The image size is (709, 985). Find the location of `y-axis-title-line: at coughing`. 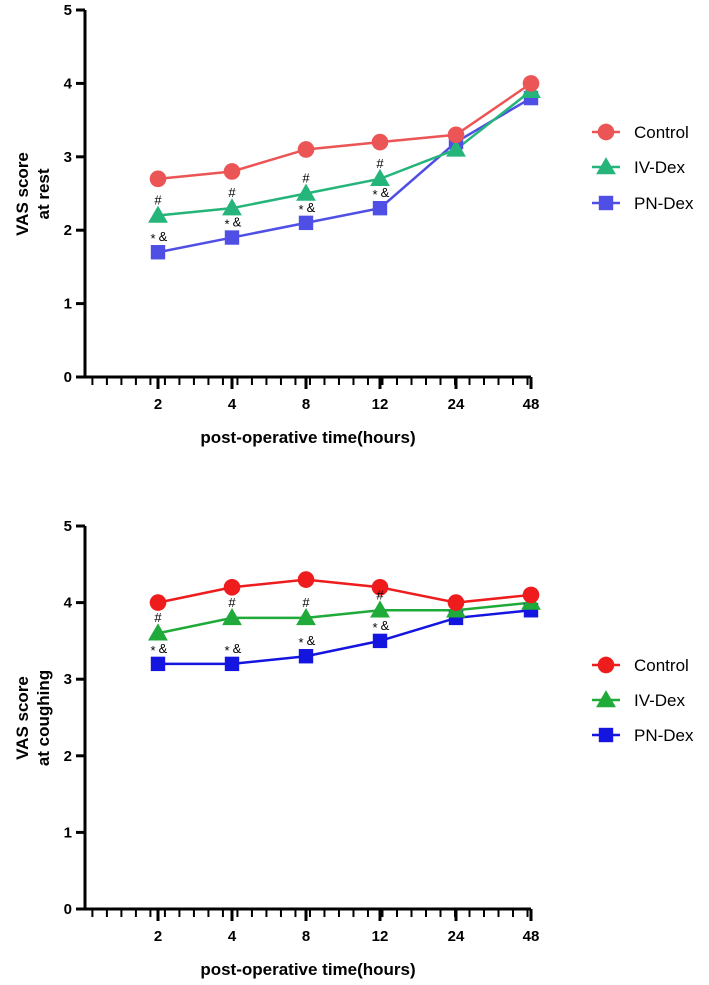

y-axis-title-line: at coughing is located at coordinates (43, 718).